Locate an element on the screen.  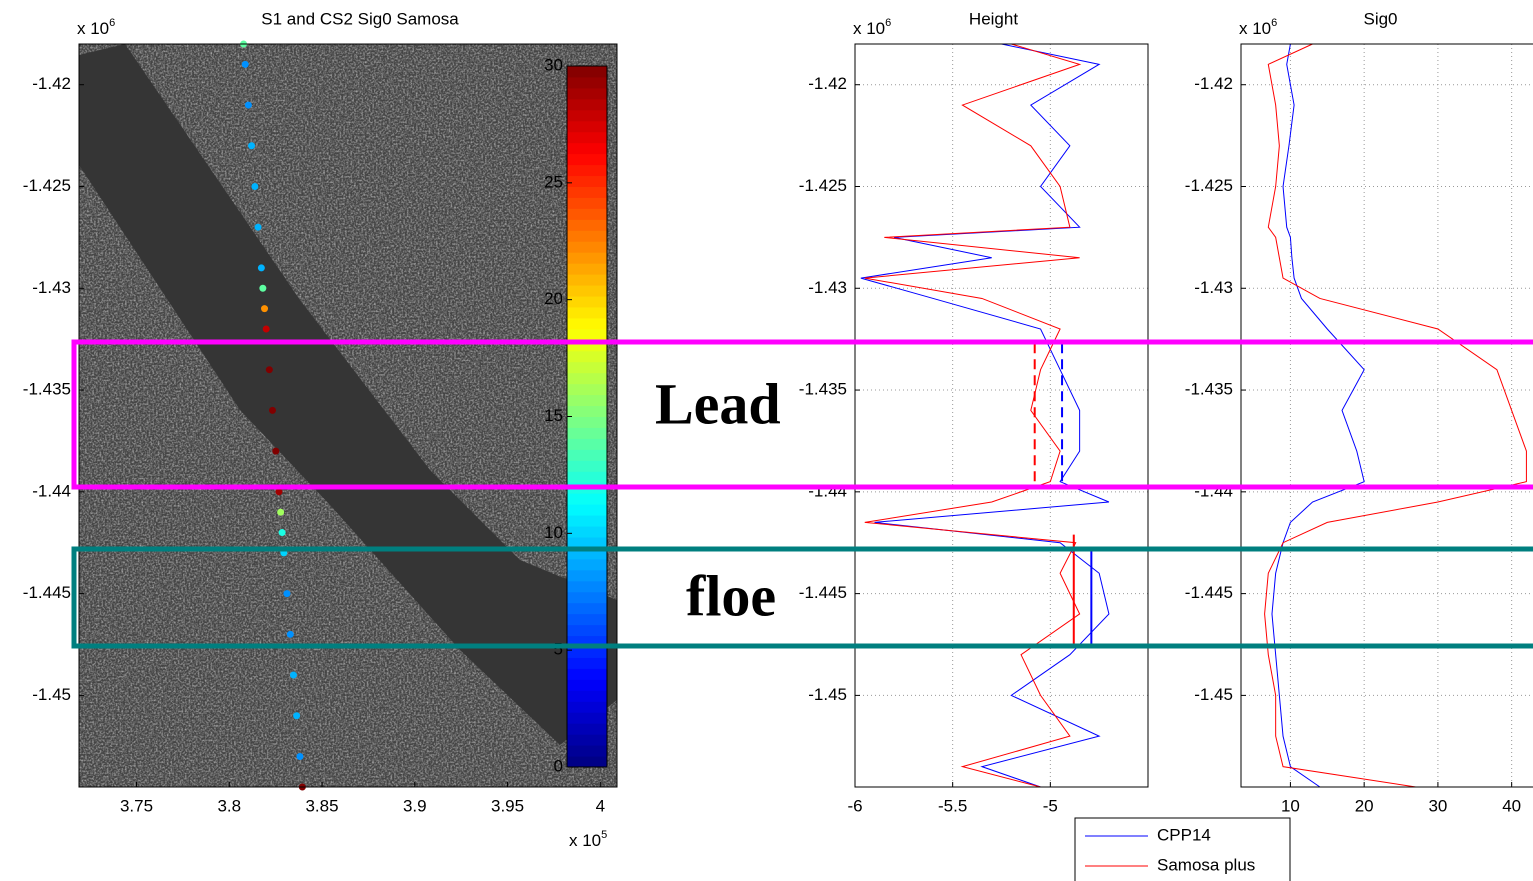
x-tick-label: 3.8 is located at coordinates (229, 805).